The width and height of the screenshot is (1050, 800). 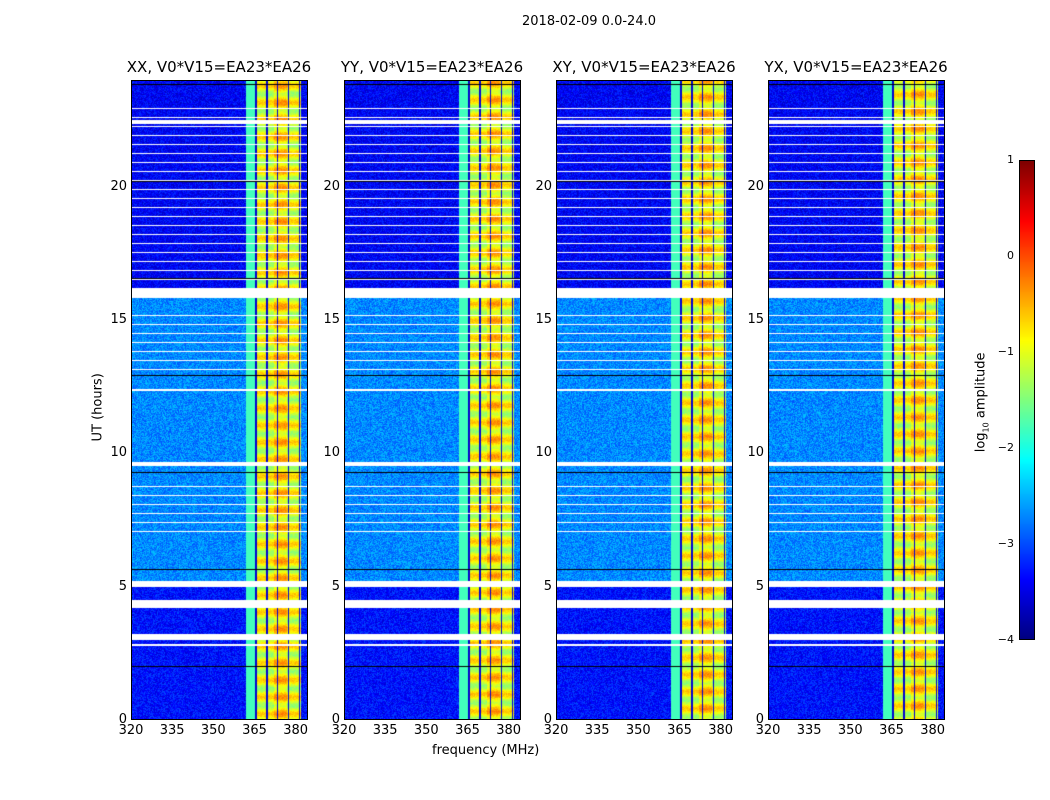 I want to click on colorbar-tick-label: 1, so click(x=1010, y=159).